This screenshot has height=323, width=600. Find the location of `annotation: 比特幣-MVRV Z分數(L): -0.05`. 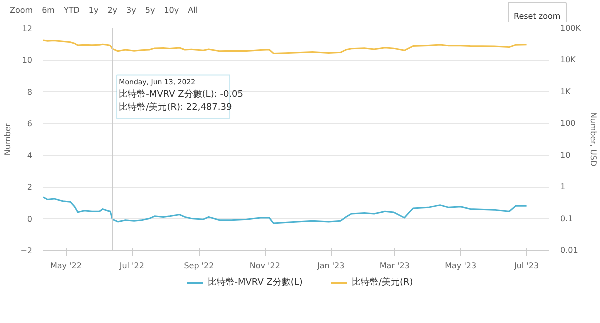

annotation: 比特幣-MVRV Z分數(L): -0.05 is located at coordinates (181, 94).